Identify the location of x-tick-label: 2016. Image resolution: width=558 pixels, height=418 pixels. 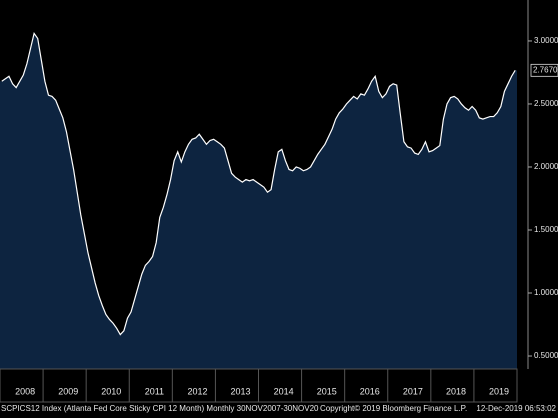
(370, 391).